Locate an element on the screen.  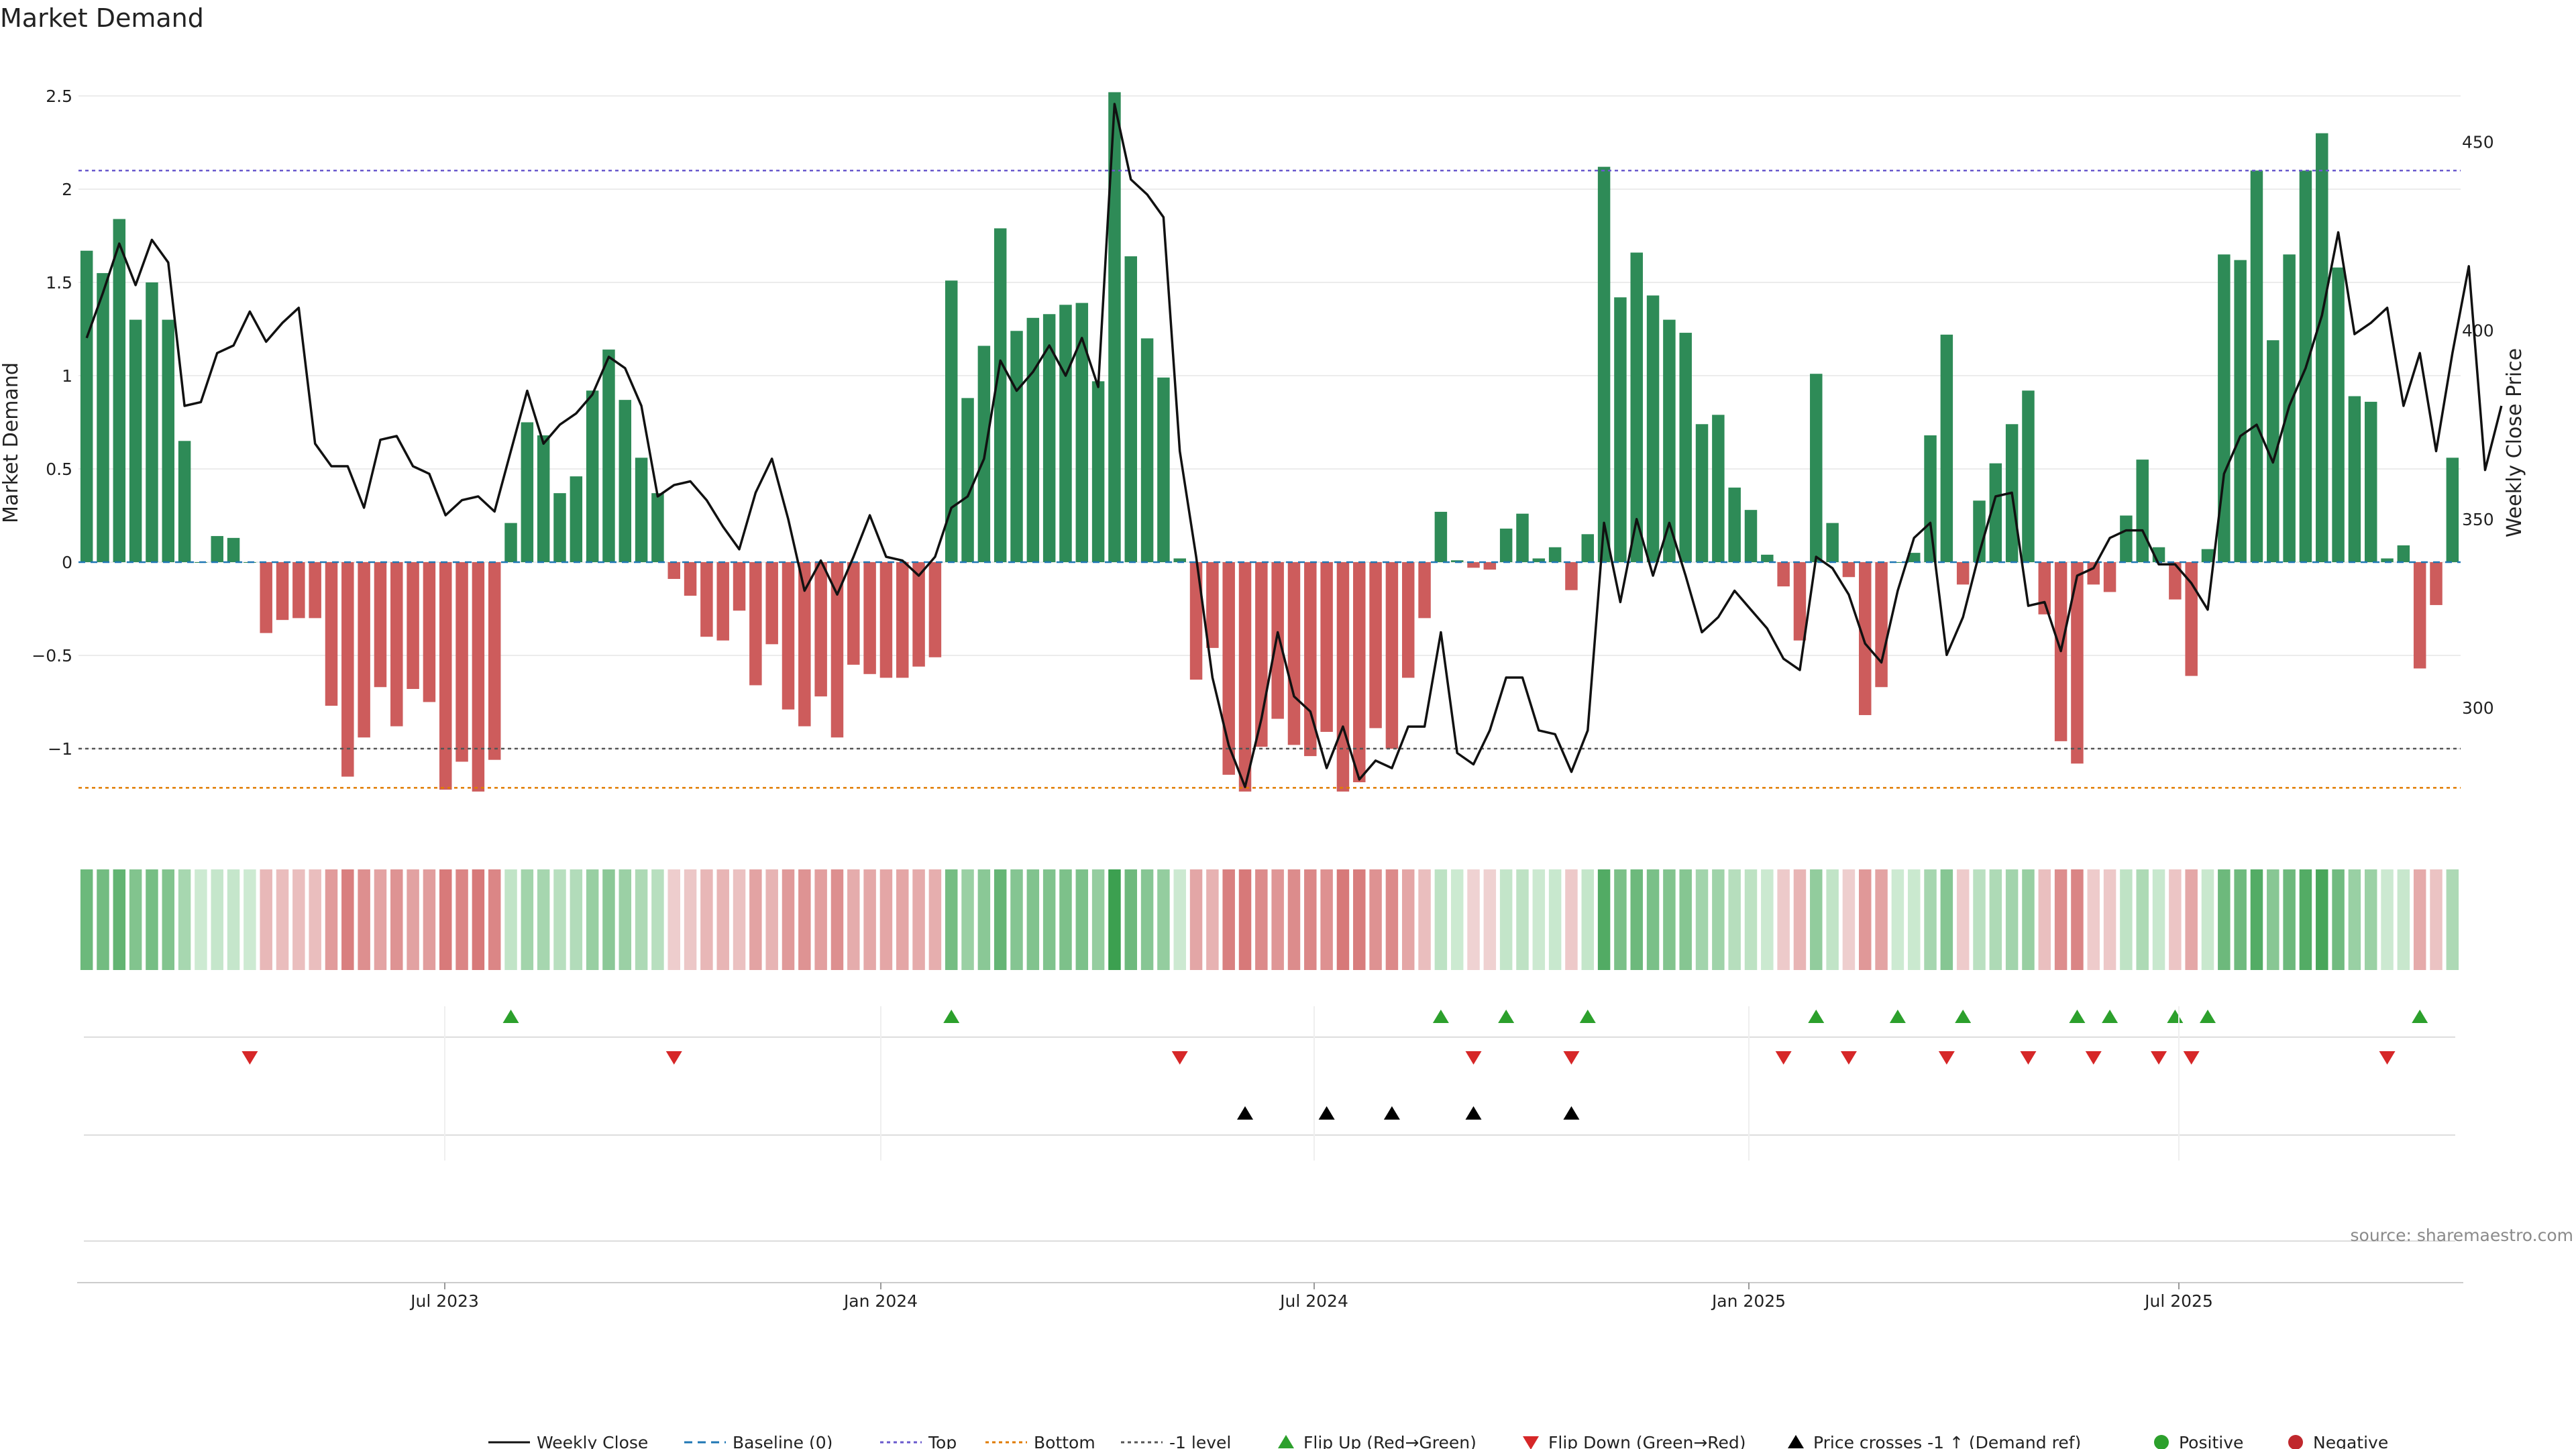
legend-item: Flip Up (Red→Green) is located at coordinates (1377, 1441).